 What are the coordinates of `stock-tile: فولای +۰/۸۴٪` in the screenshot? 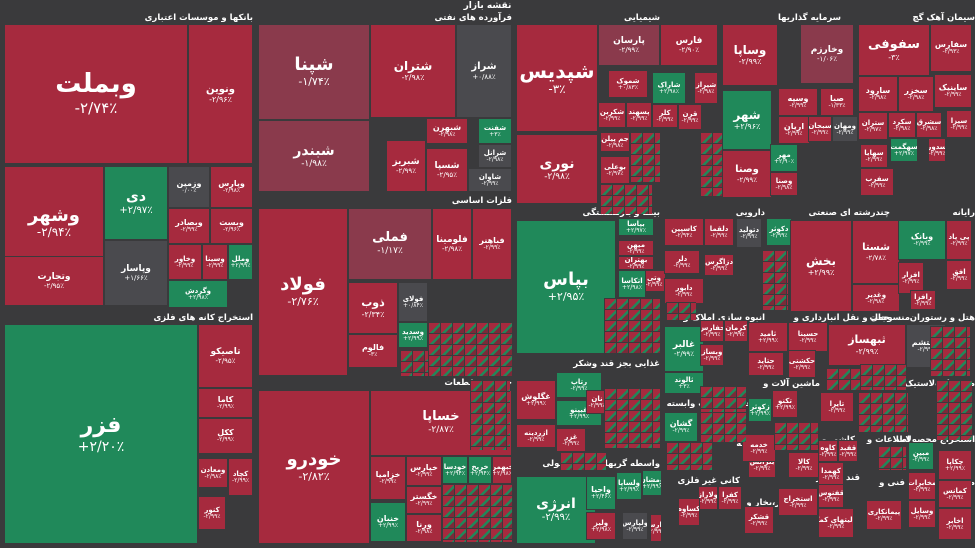 It's located at (413, 302).